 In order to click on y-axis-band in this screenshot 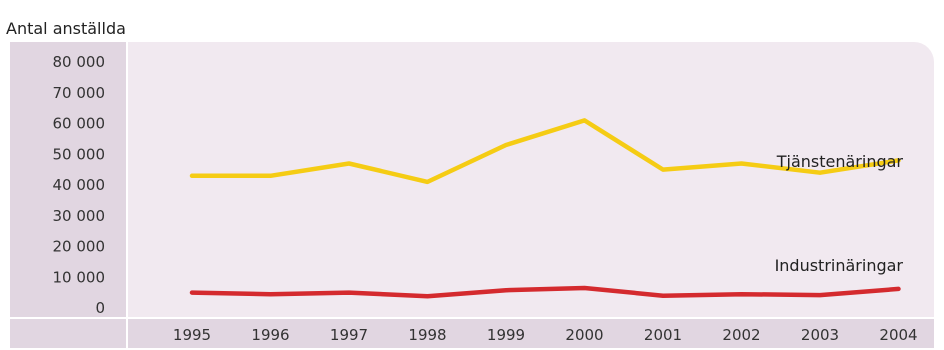, I will do `click(68, 180)`.